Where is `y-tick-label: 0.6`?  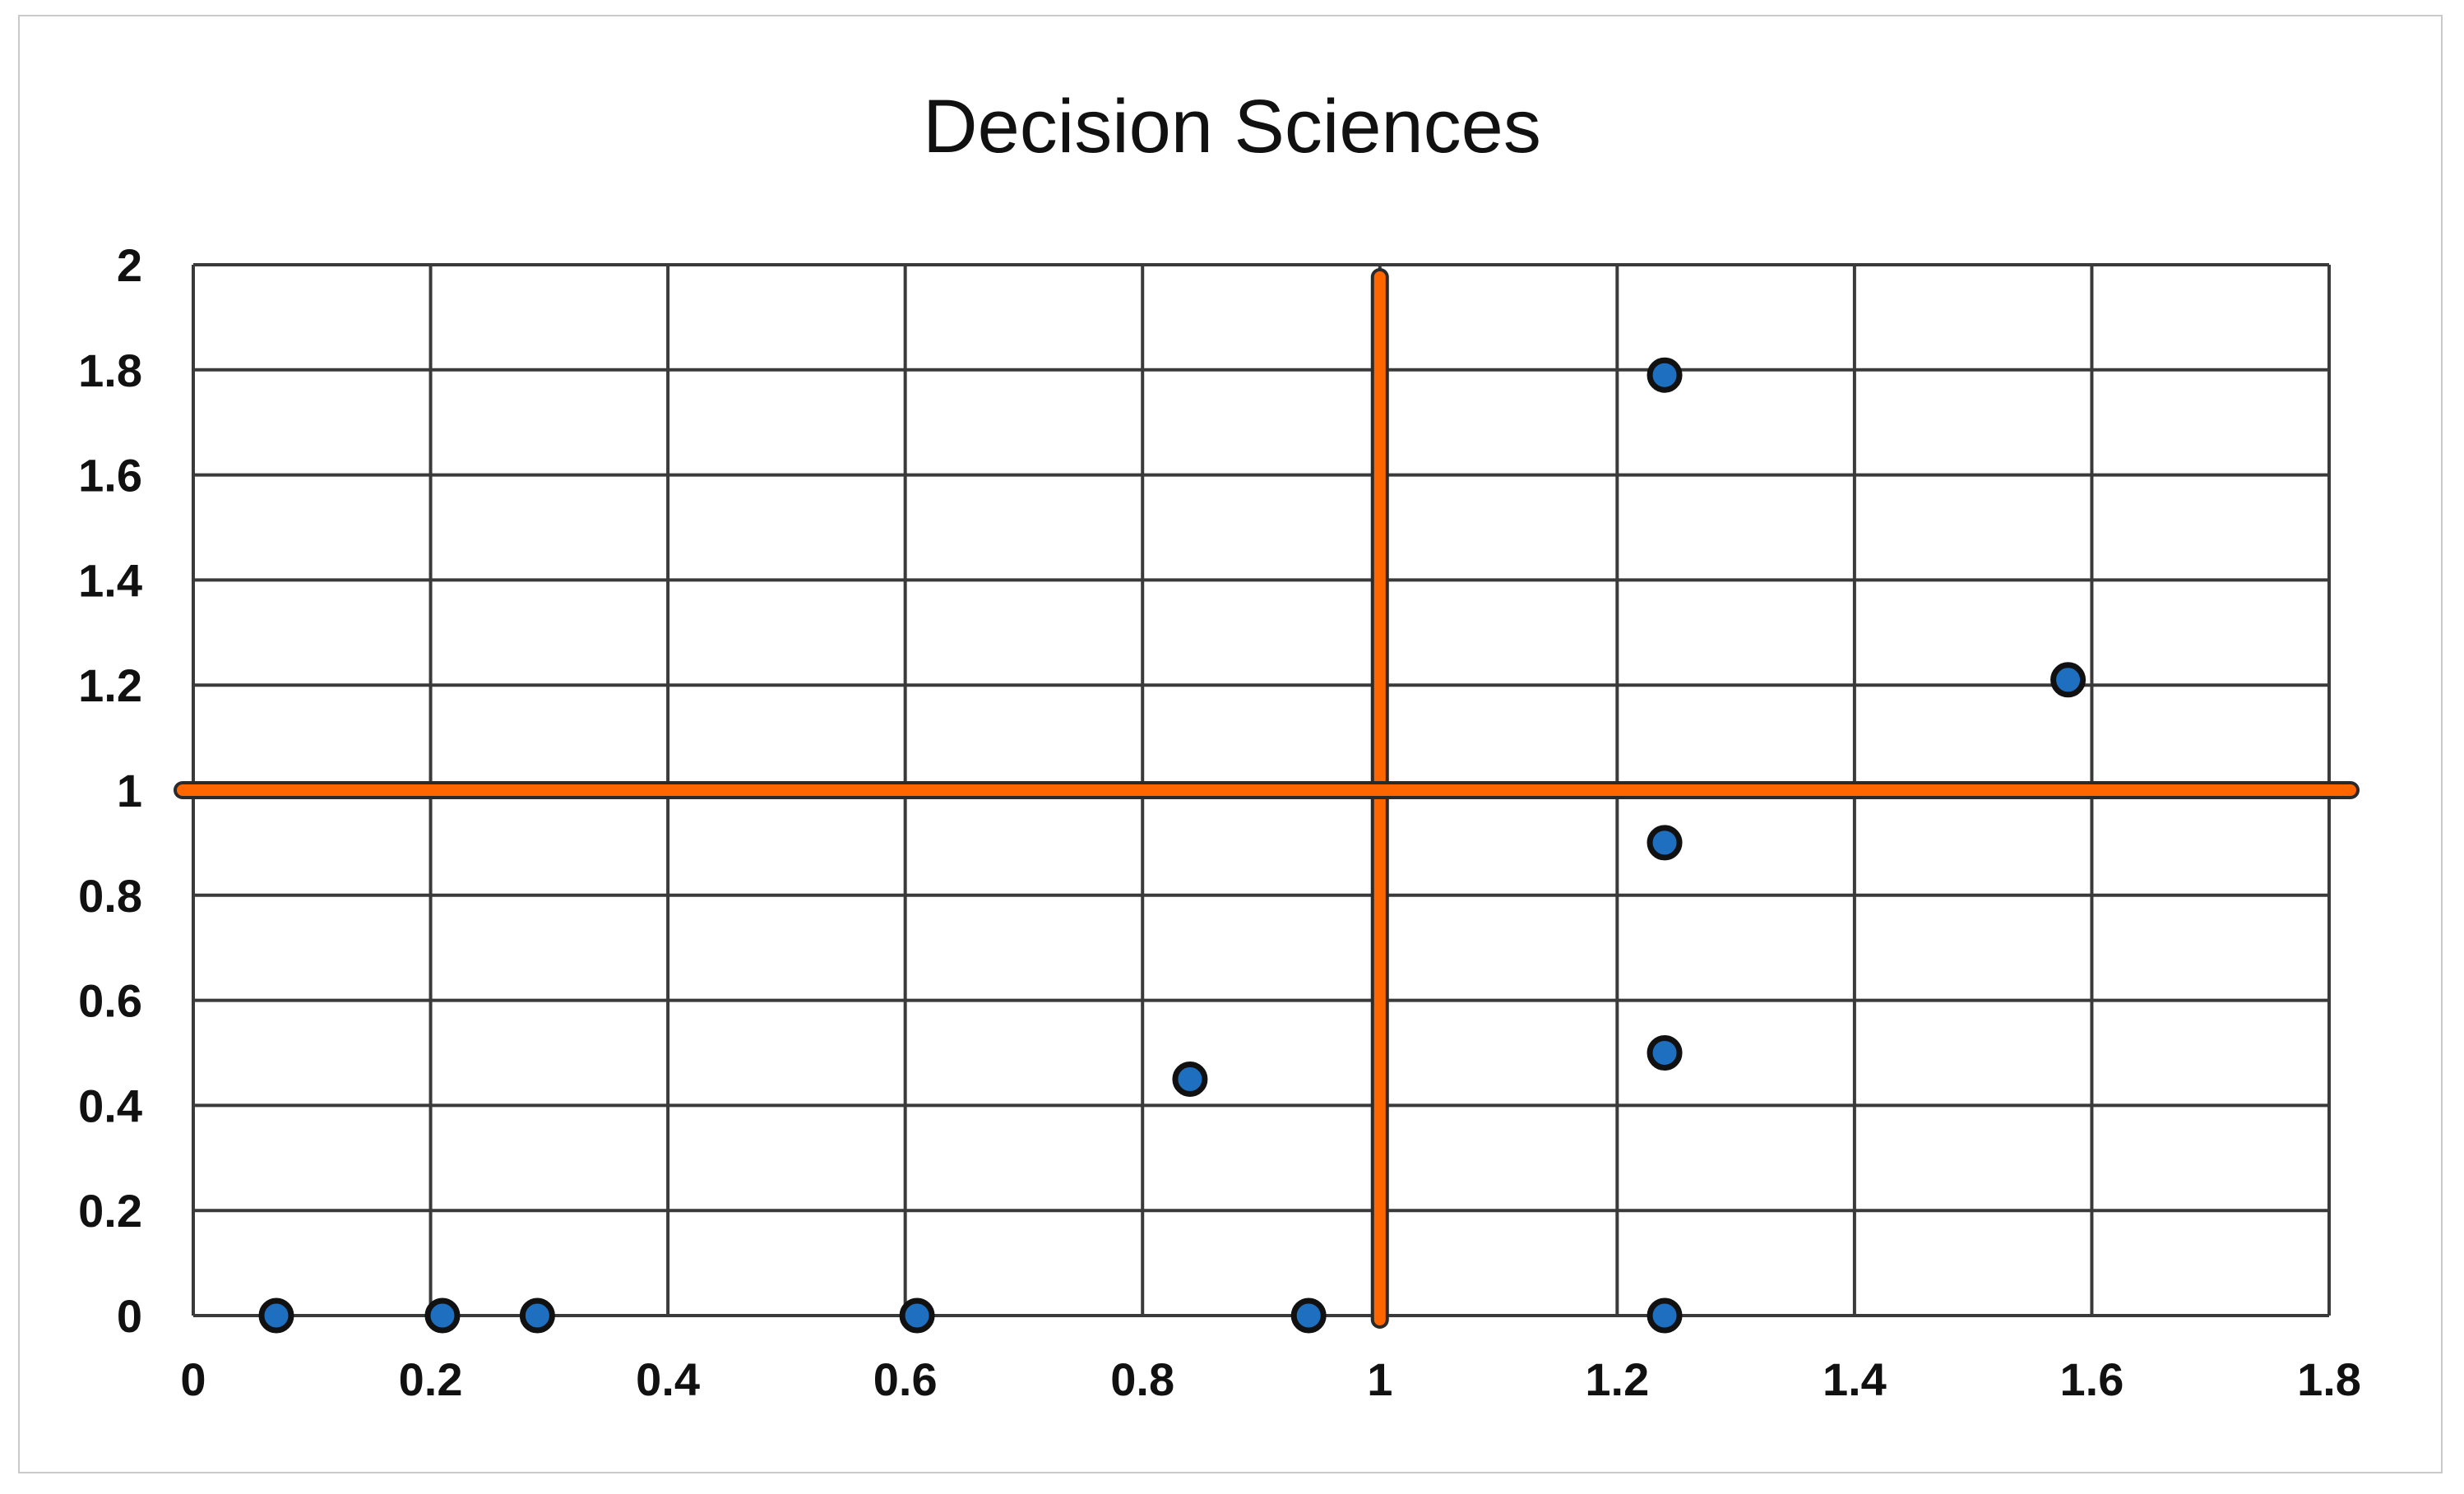
y-tick-label: 0.6 is located at coordinates (110, 1001).